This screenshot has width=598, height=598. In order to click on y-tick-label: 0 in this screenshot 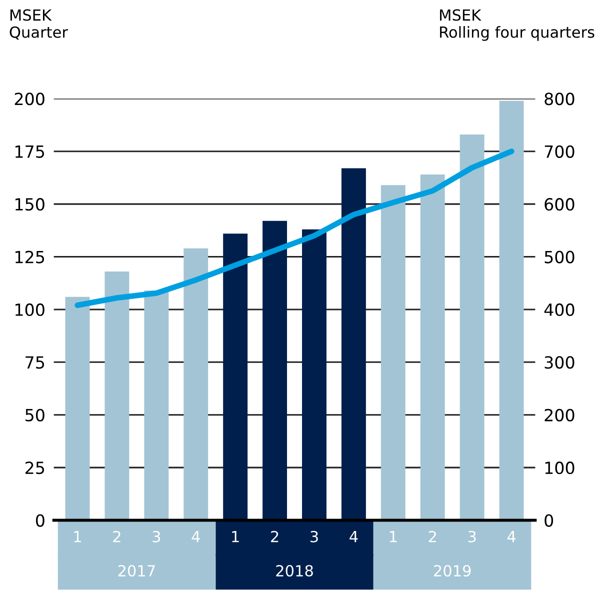, I will do `click(40, 520)`.